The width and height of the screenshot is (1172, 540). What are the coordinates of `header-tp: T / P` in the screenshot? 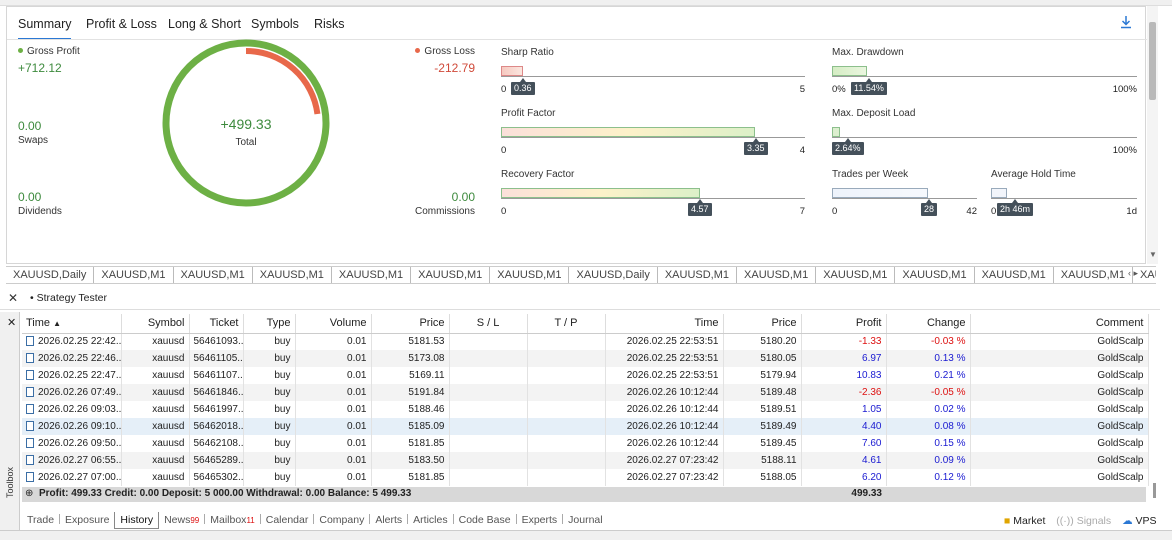 It's located at (566, 324).